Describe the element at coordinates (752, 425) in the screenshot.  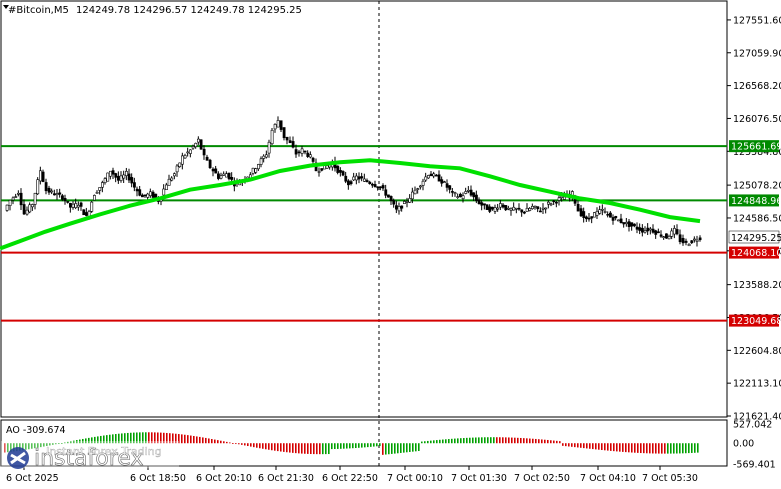
I see `ao-tick-label: 527.042` at that location.